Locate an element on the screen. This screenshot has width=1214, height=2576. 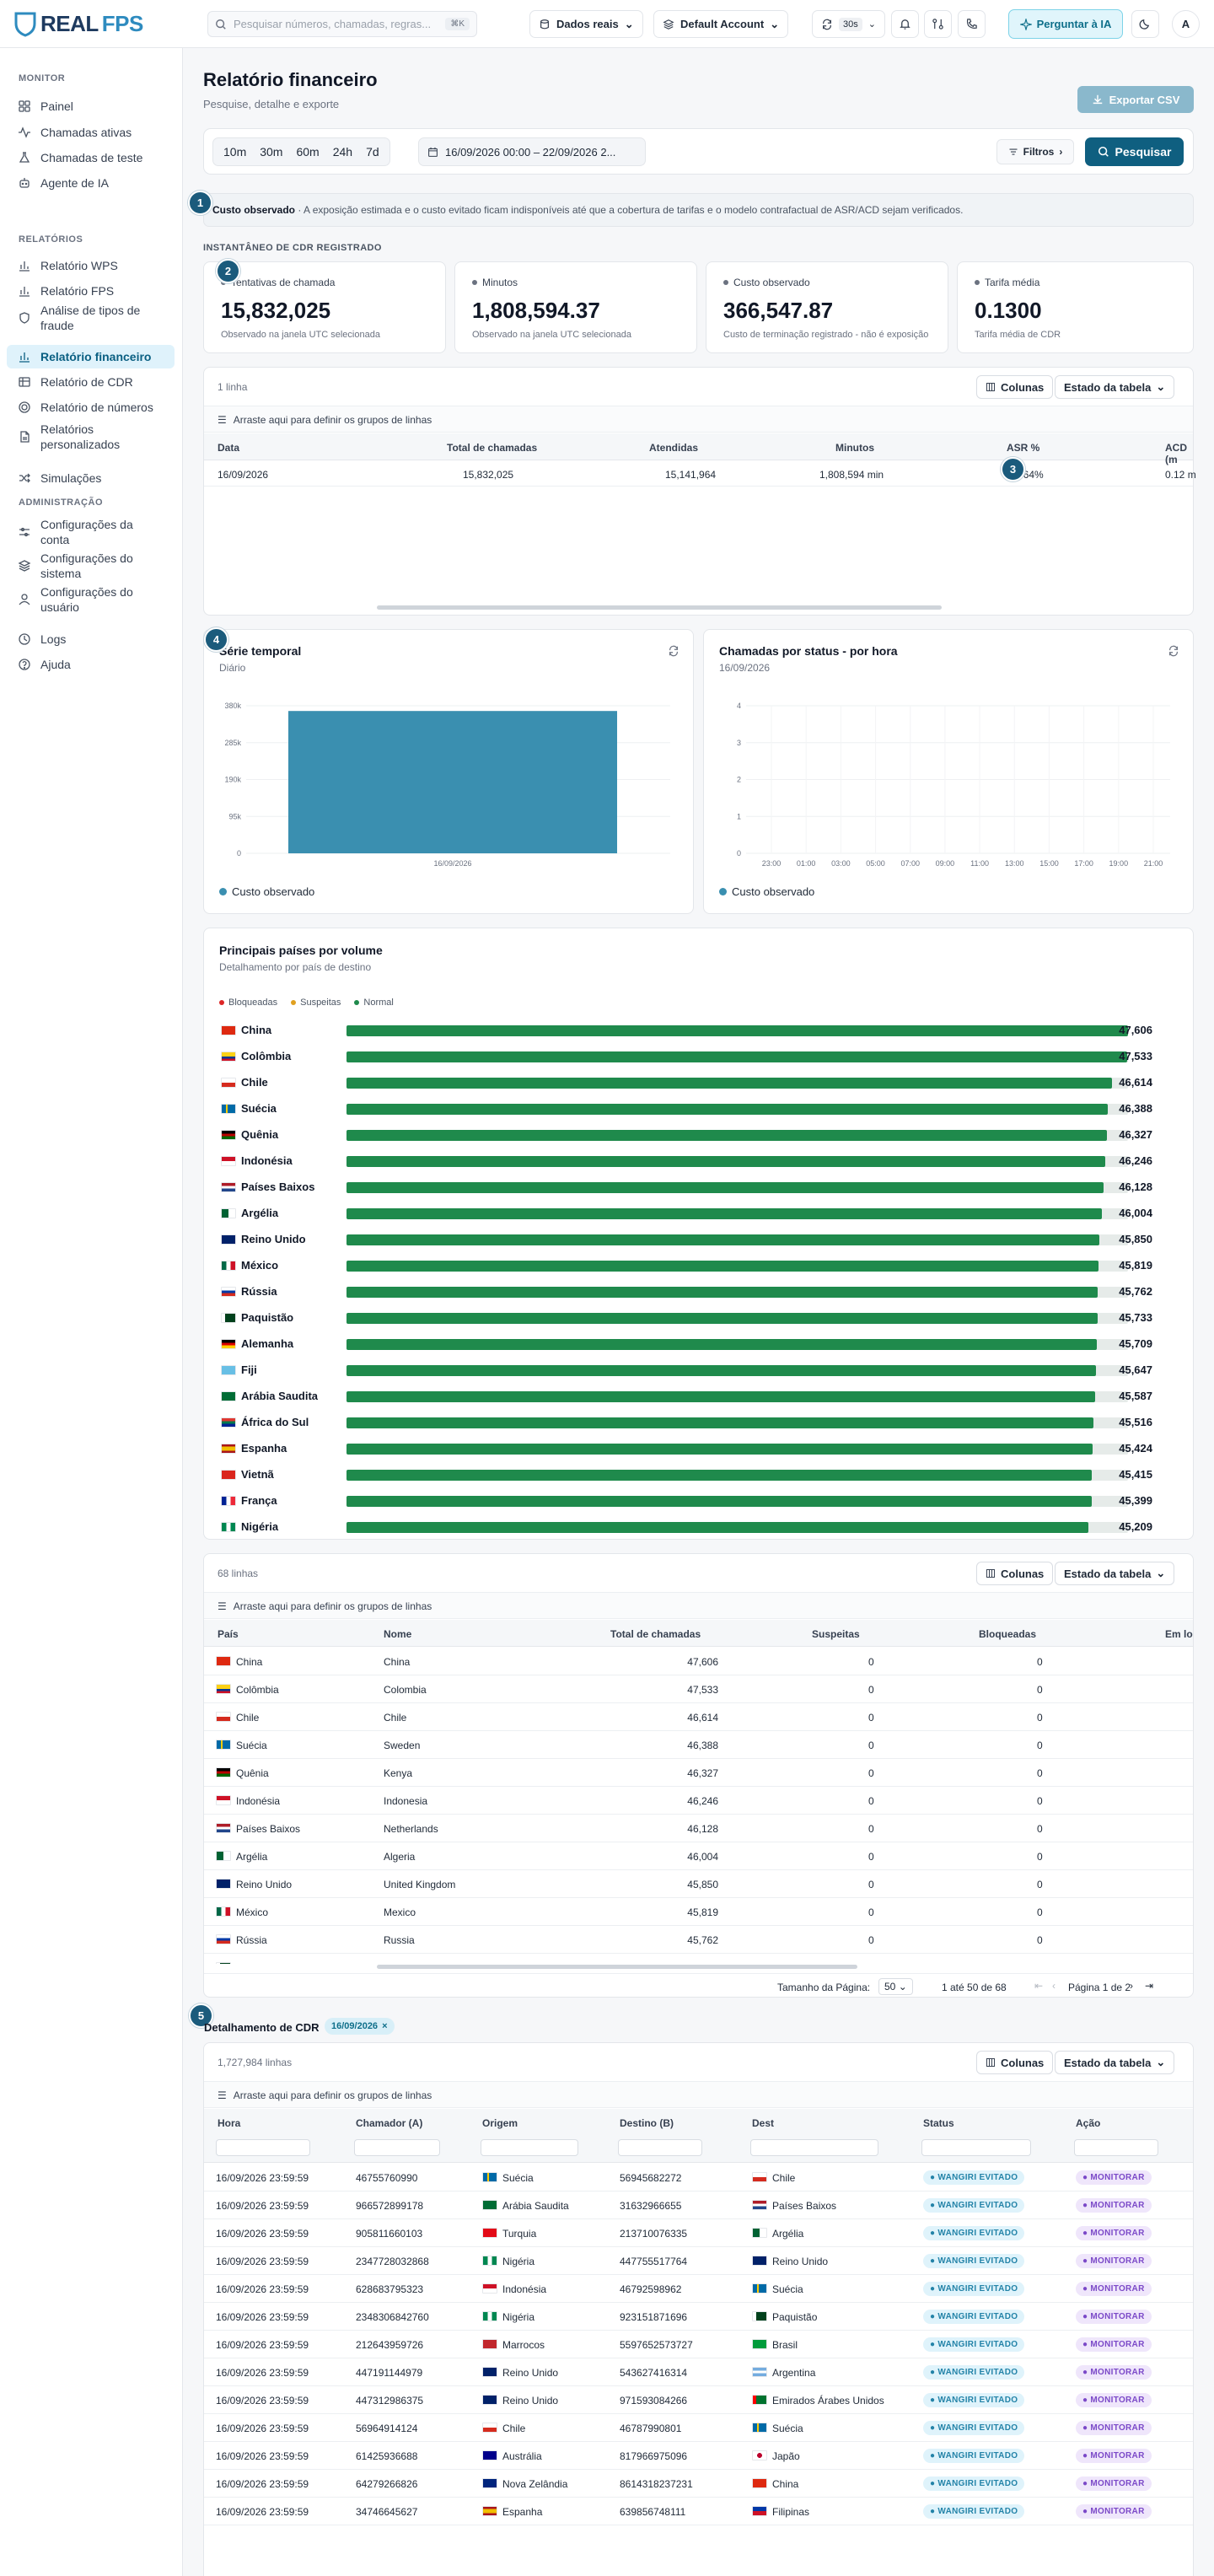
sidebar-item-painel: Painel is located at coordinates (91, 106).